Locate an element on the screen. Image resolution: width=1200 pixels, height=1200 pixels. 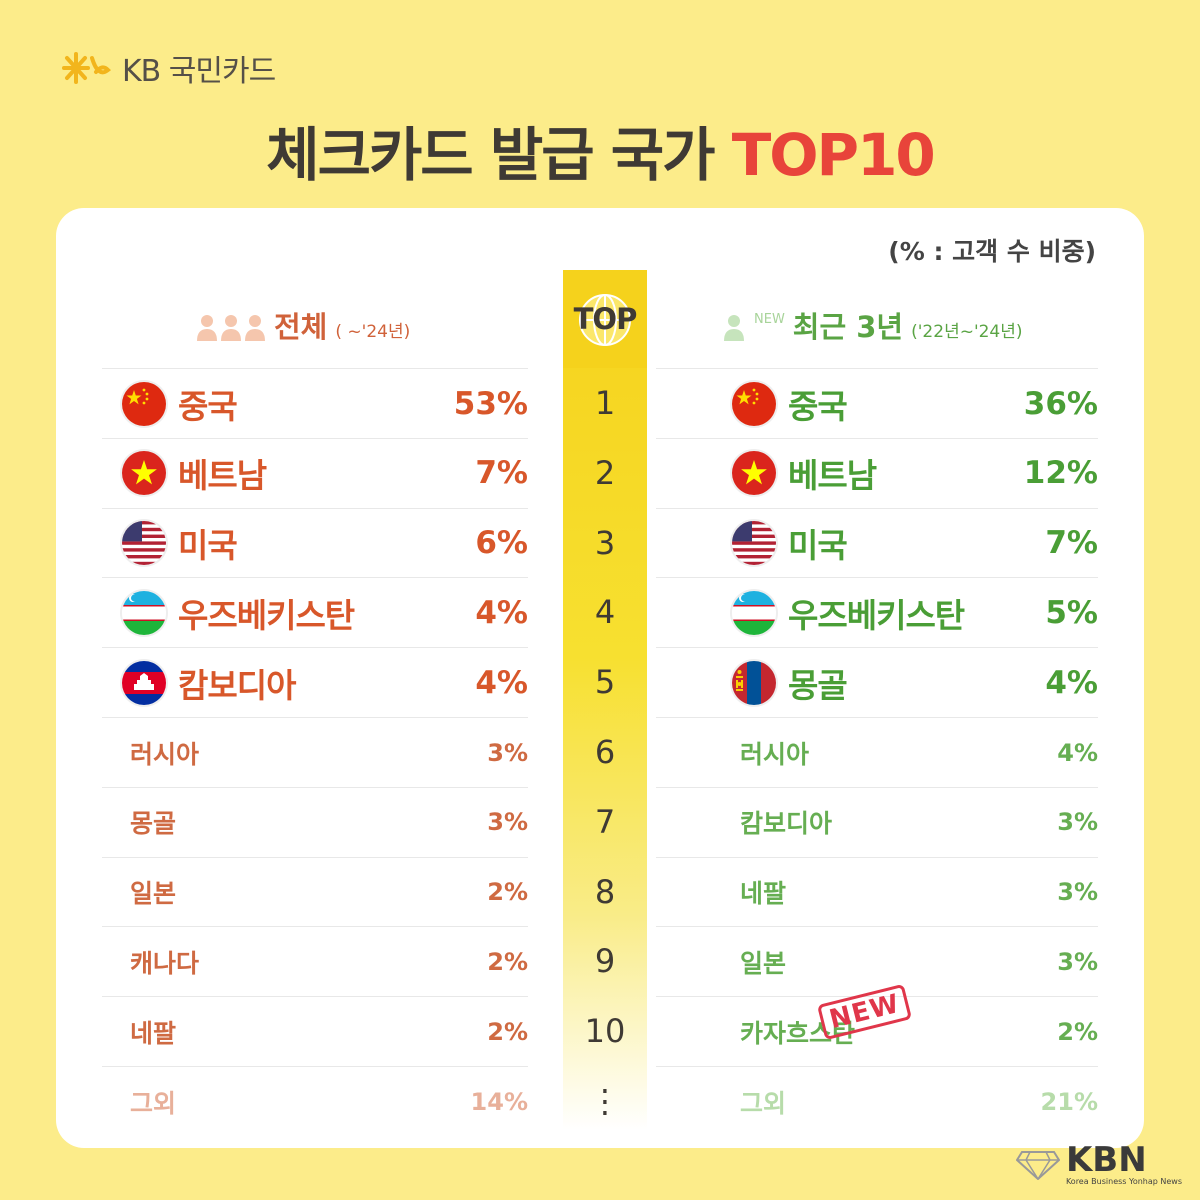
left-header-label: 전체 is located at coordinates (301, 327).